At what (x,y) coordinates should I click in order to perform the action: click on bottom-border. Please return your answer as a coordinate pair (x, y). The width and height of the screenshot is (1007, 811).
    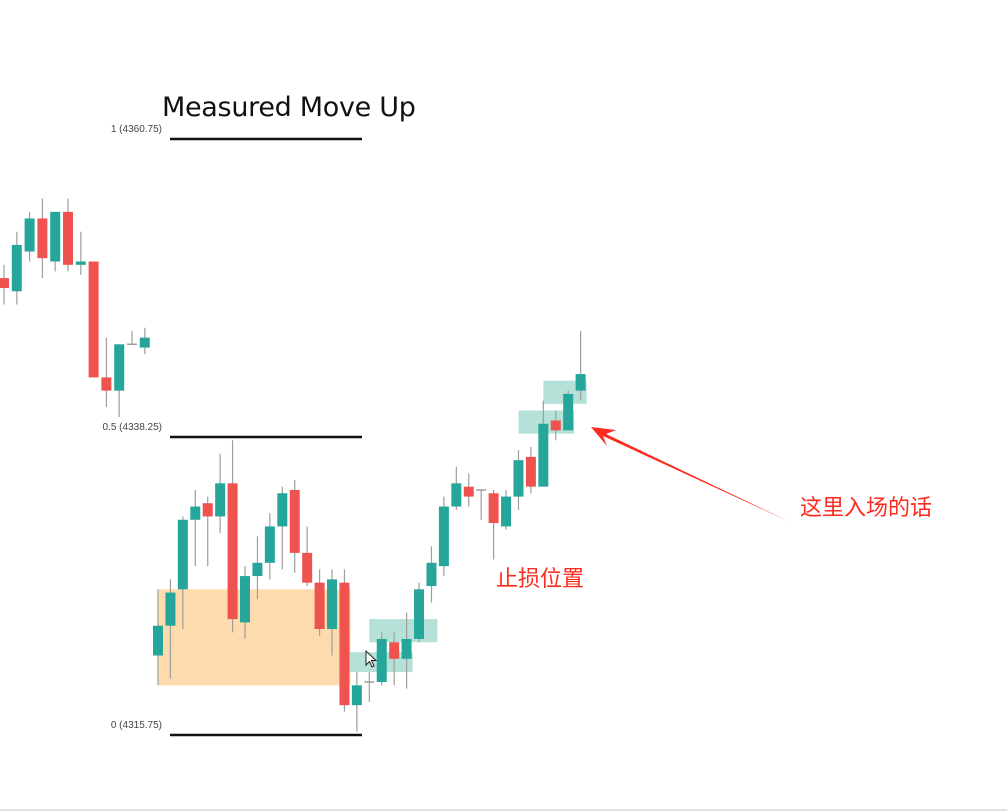
    Looking at the image, I should click on (503, 810).